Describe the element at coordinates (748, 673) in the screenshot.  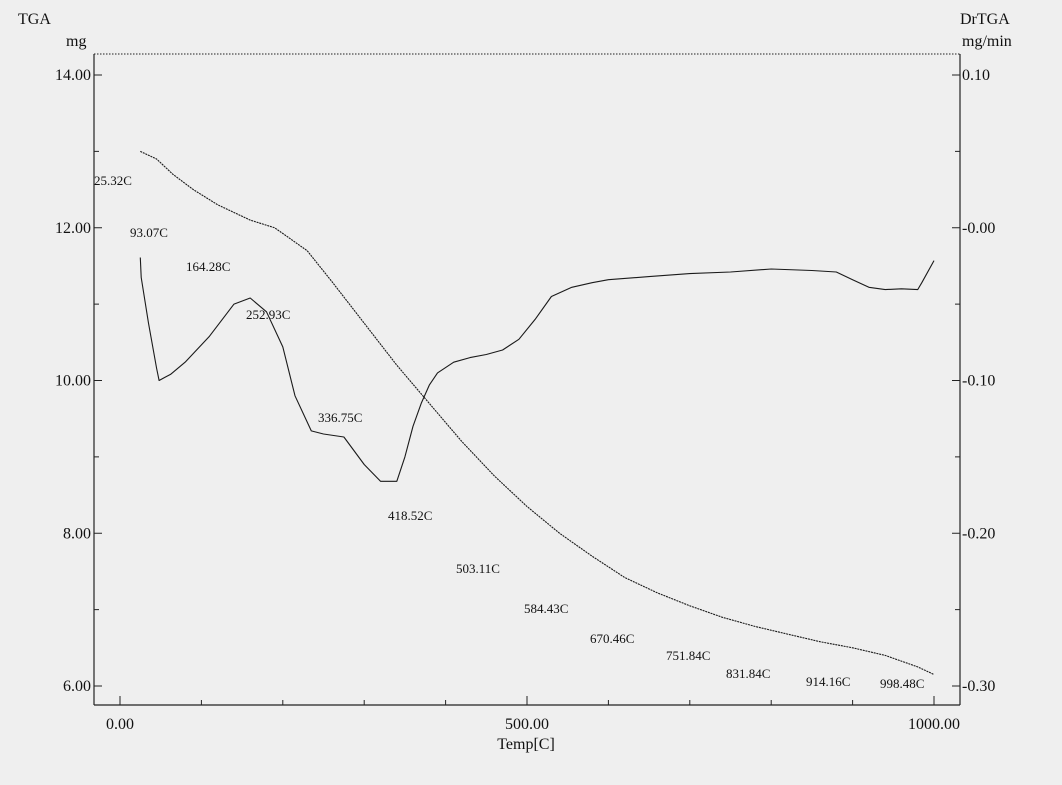
I see `annotation-label: 831.84C` at that location.